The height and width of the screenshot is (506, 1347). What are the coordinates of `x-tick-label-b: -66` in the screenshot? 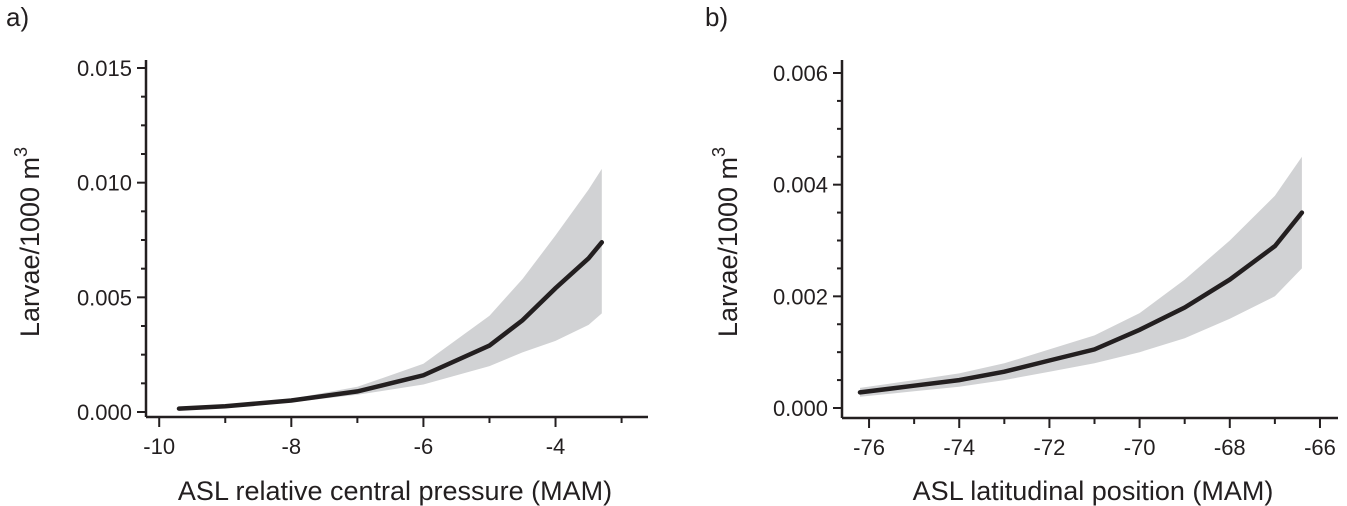 It's located at (1320, 447).